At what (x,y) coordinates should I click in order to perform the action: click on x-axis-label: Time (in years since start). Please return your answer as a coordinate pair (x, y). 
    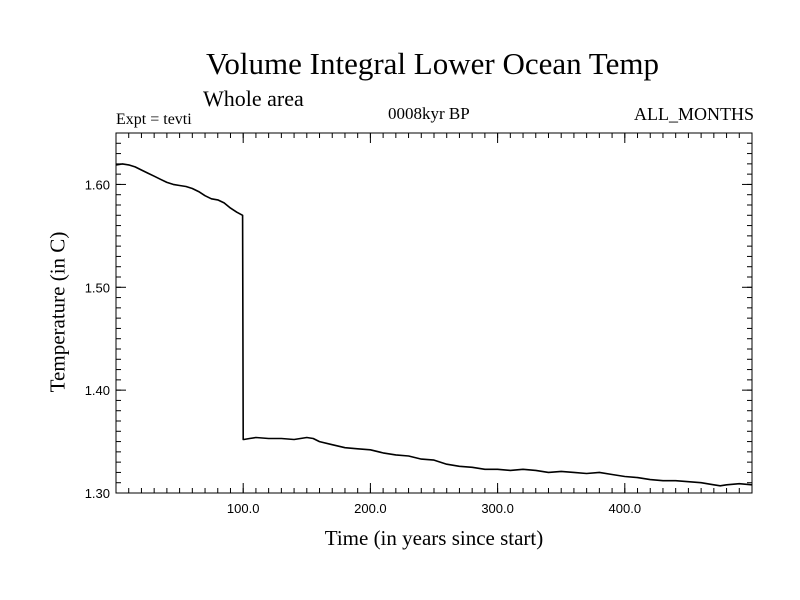
    Looking at the image, I should click on (434, 538).